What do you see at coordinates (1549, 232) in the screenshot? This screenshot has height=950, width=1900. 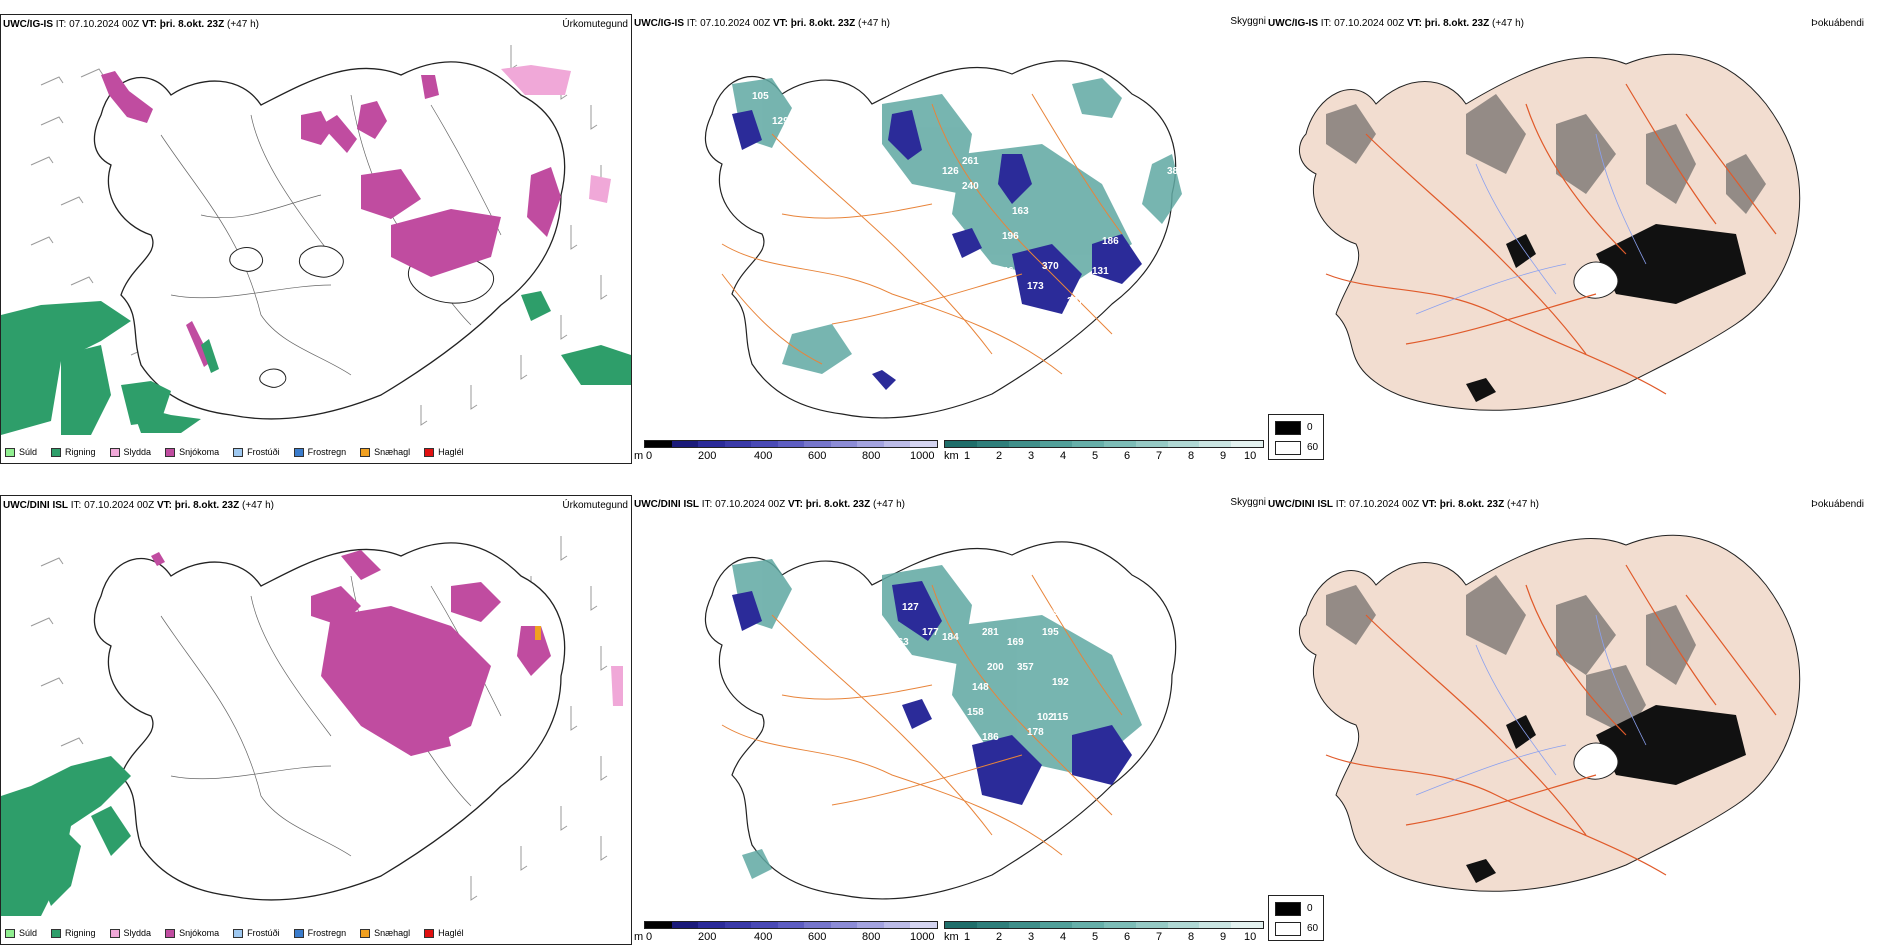 I see `fog-map` at bounding box center [1549, 232].